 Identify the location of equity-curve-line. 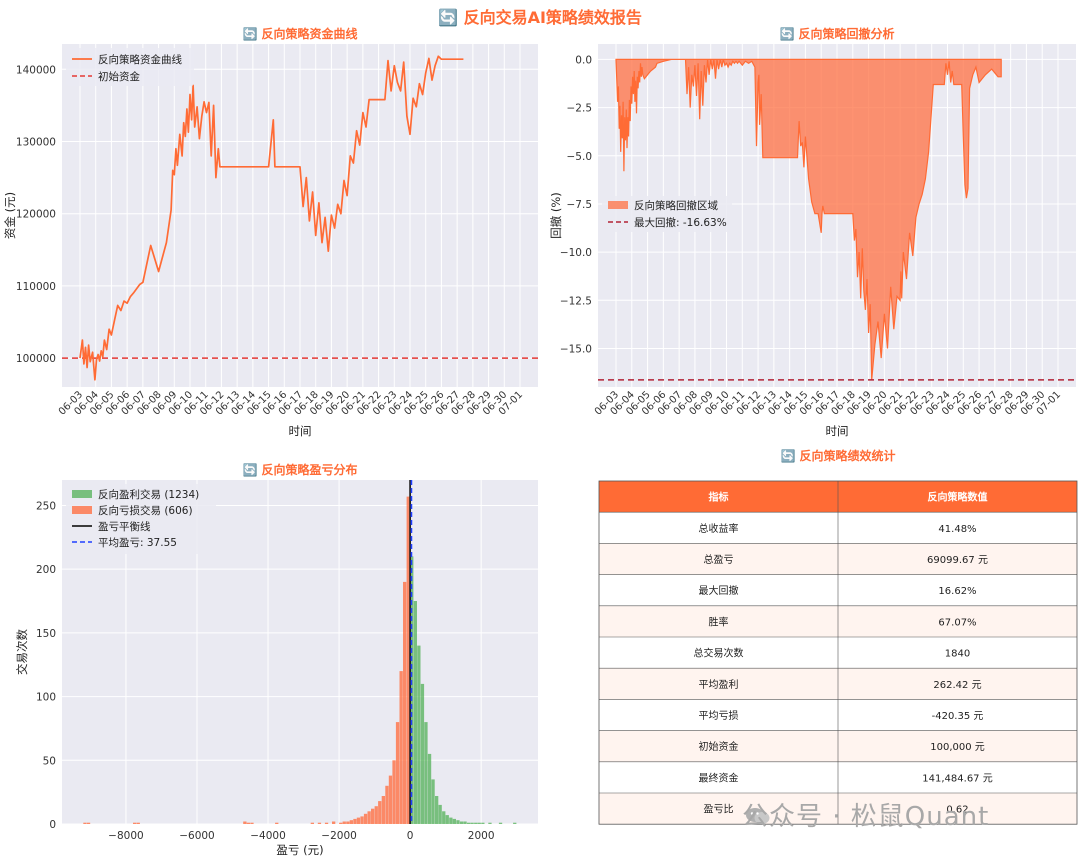
(271, 218).